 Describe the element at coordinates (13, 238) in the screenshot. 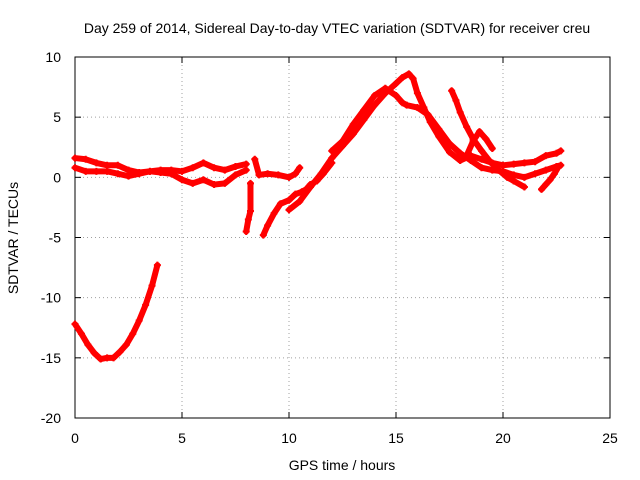

I see `y-axis-label: SDTVAR / TECUs` at that location.